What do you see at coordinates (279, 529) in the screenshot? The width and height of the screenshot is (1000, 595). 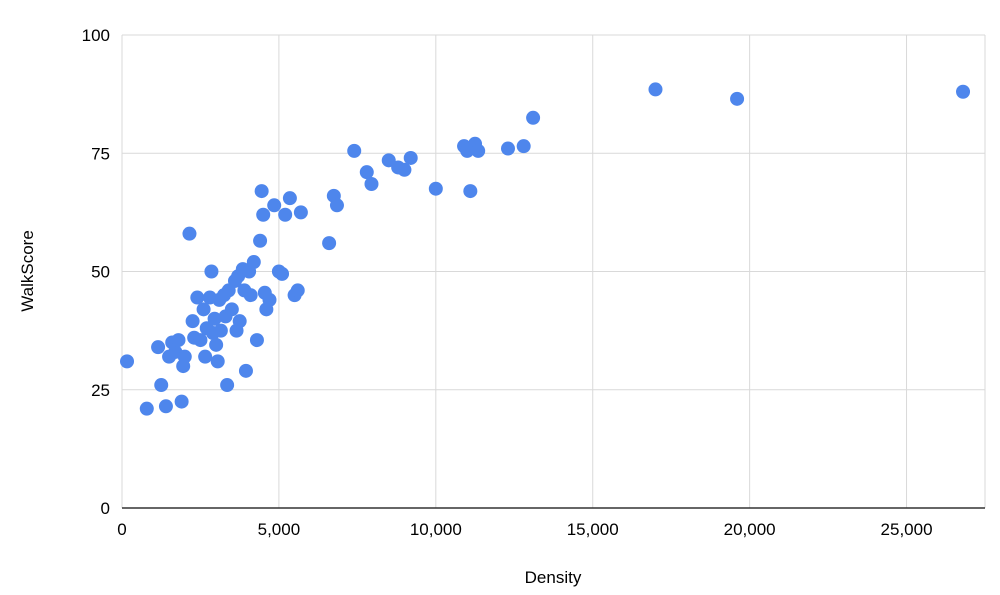 I see `x-axis-tick-label: 5,000` at bounding box center [279, 529].